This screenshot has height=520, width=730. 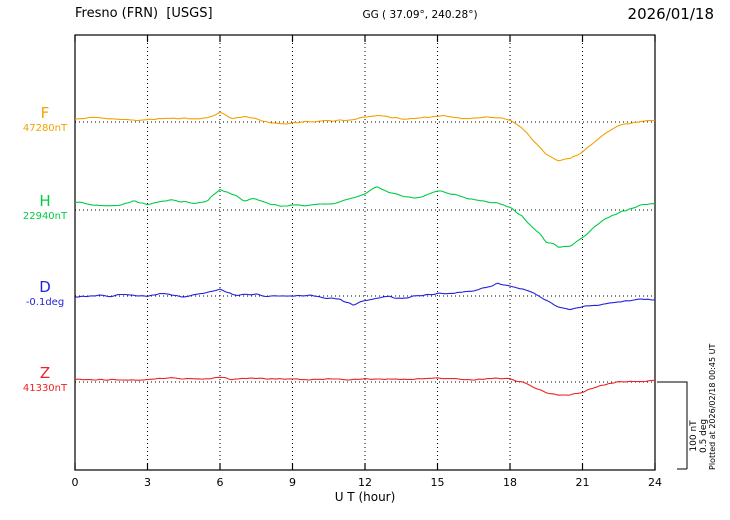 What do you see at coordinates (45, 302) in the screenshot?
I see `series-baseline-value-d: -0.1deg` at bounding box center [45, 302].